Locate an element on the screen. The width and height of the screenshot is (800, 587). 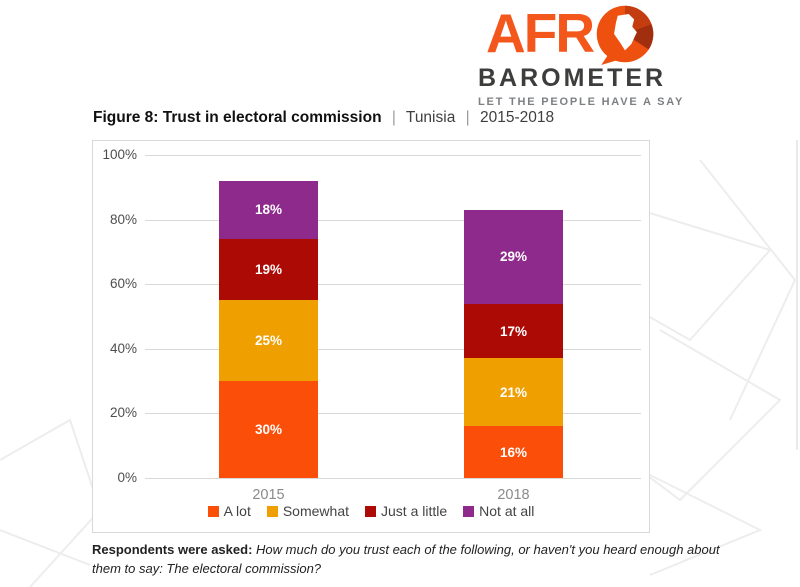
y-tick-label: 100% is located at coordinates (119, 154).